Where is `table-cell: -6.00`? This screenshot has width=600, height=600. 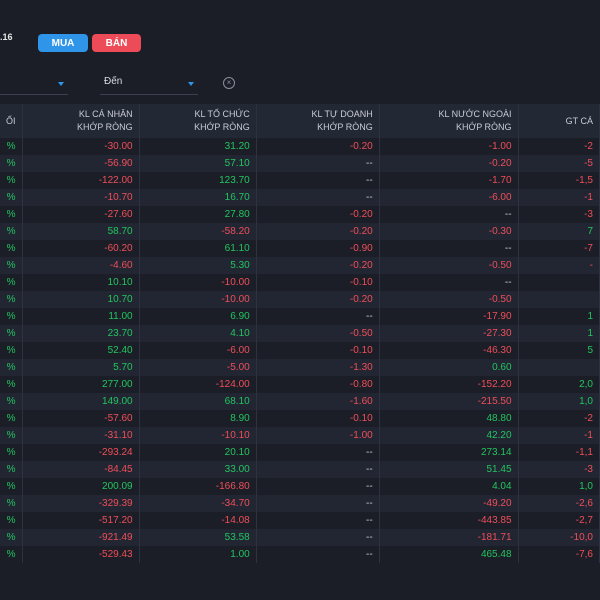
table-cell: -6.00 is located at coordinates (449, 197).